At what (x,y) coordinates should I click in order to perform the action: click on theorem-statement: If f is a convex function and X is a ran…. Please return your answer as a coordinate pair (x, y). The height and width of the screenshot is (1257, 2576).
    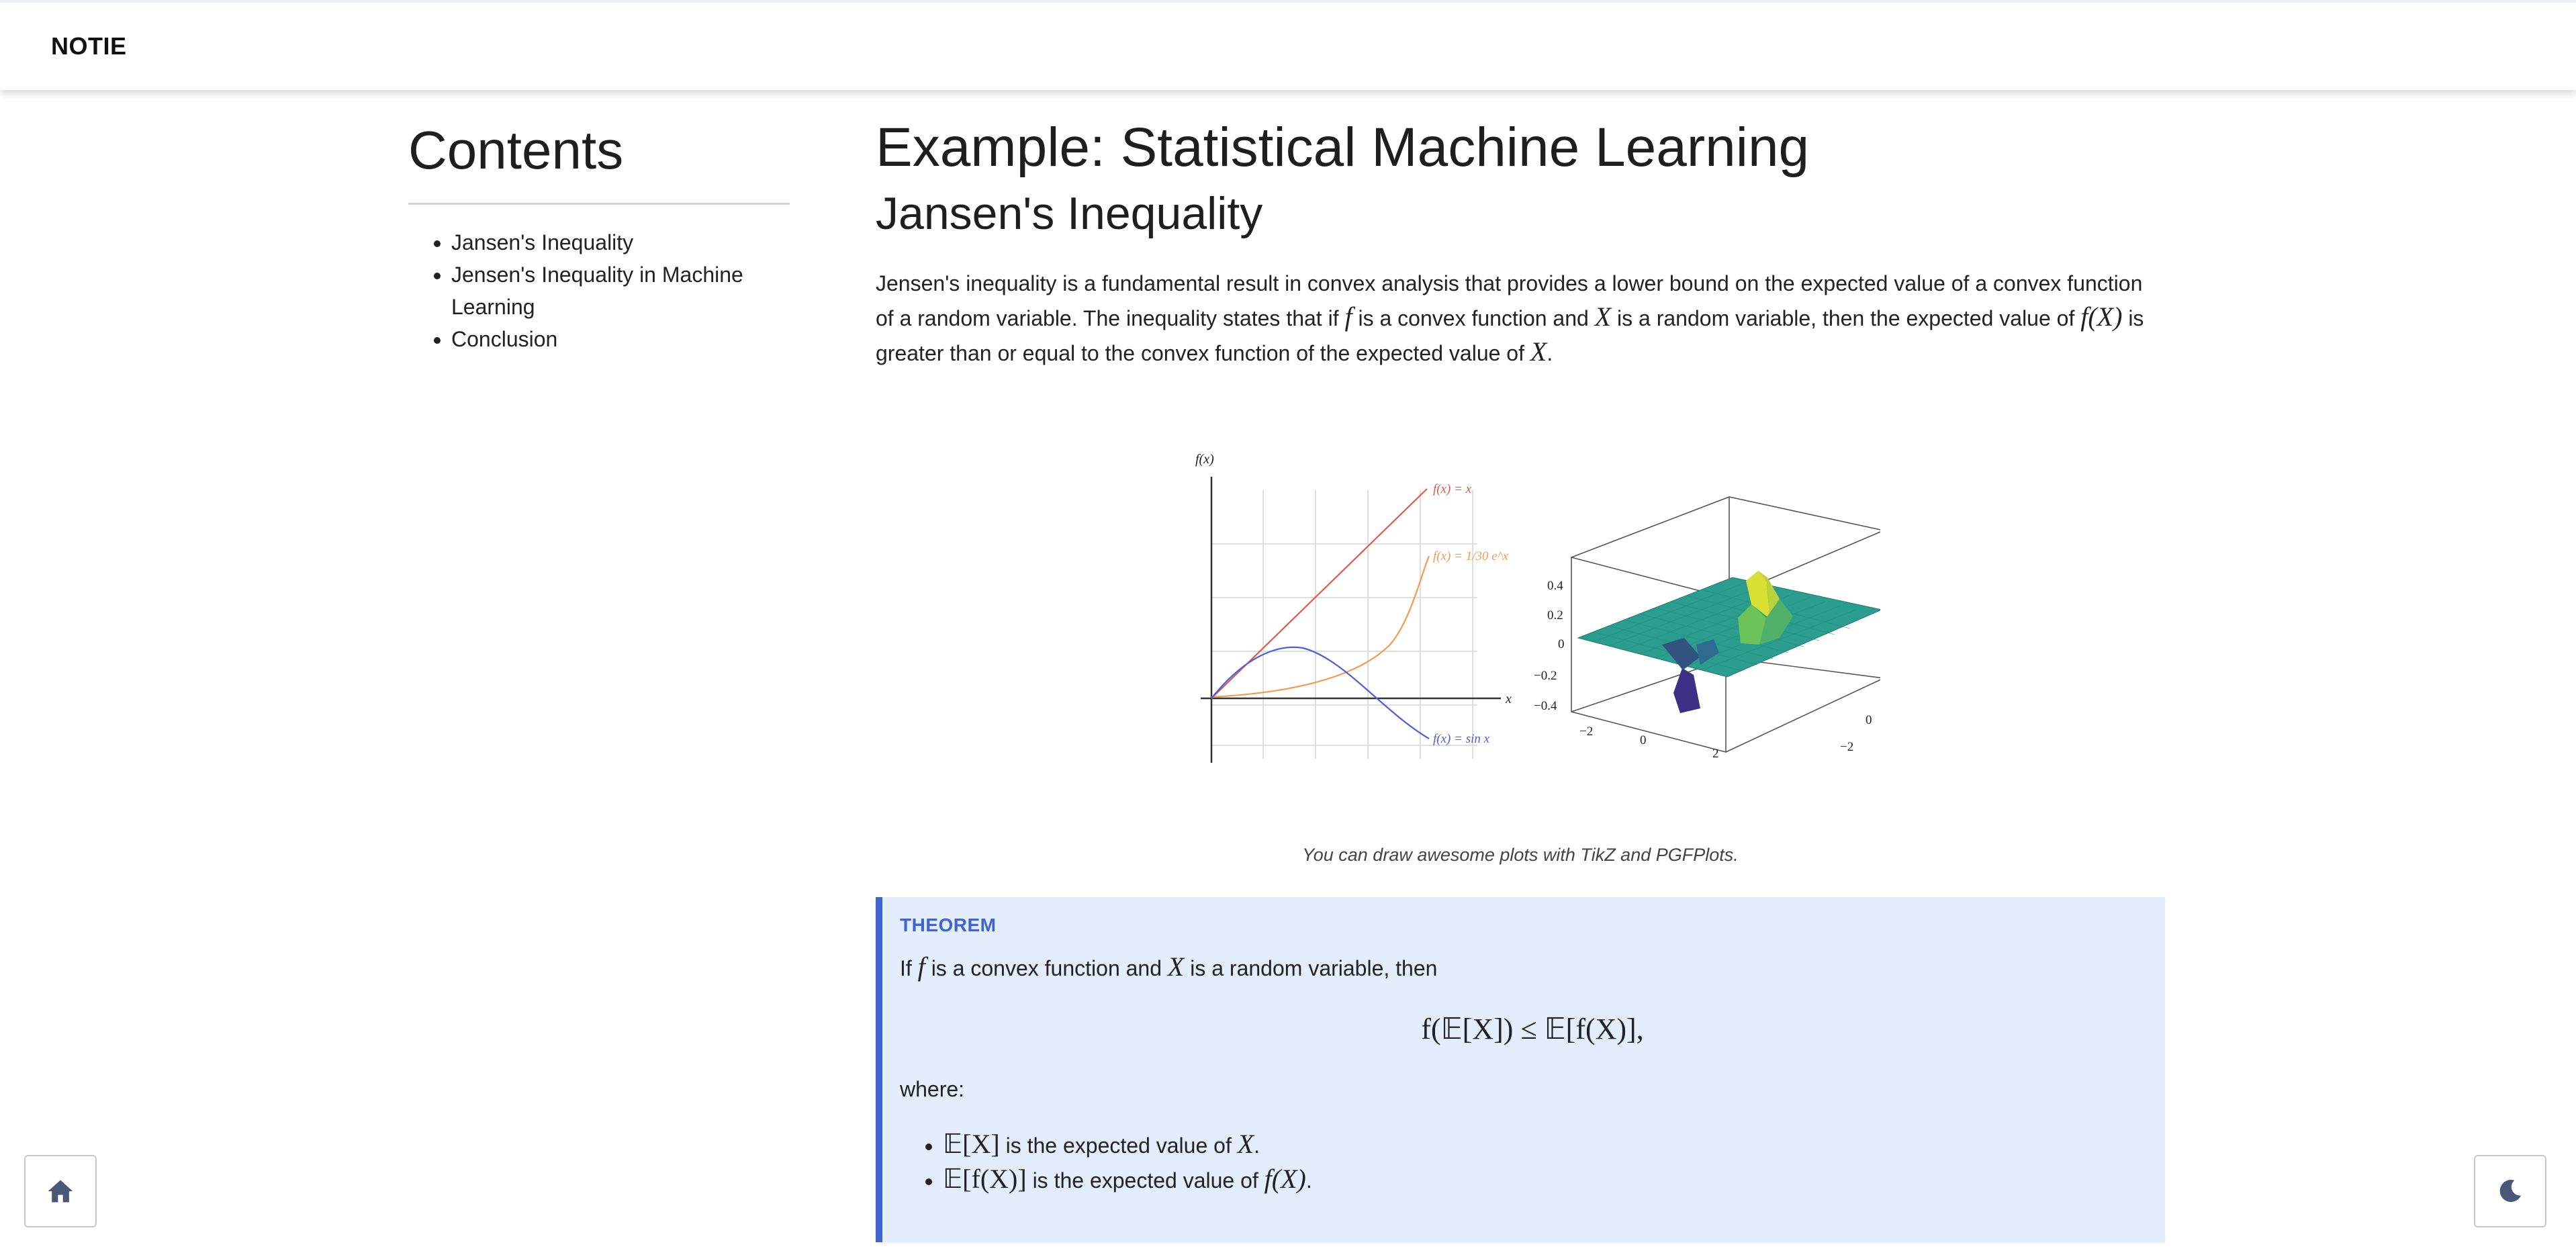
    Looking at the image, I should click on (1532, 966).